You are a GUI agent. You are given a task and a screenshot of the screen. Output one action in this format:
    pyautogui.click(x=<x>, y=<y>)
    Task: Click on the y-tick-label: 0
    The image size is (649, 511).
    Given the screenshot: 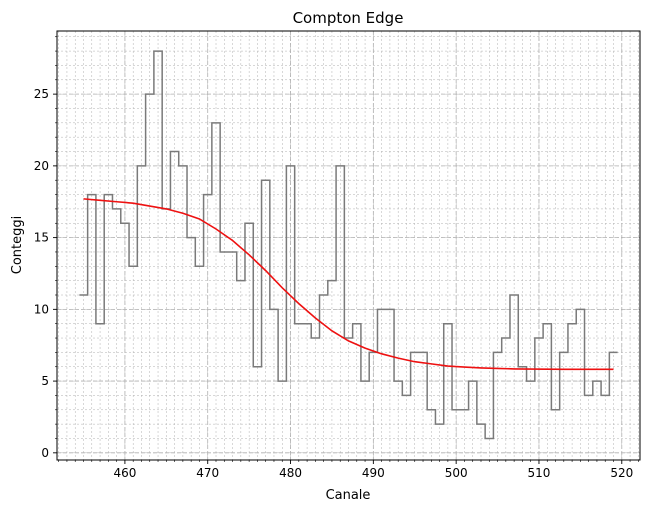 What is the action you would take?
    pyautogui.click(x=45, y=453)
    